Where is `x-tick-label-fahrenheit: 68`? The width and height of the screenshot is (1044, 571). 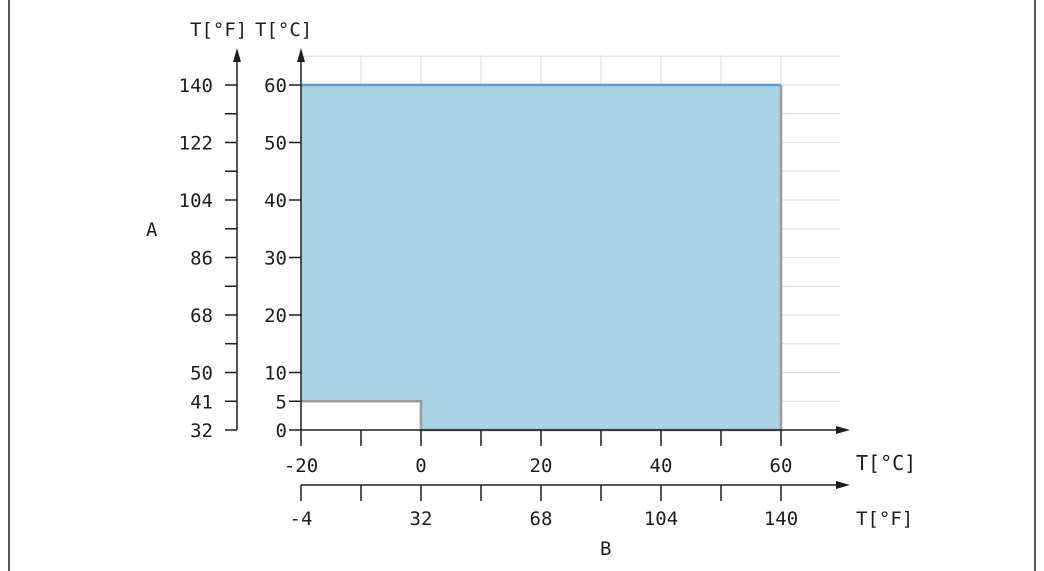
x-tick-label-fahrenheit: 68 is located at coordinates (541, 519).